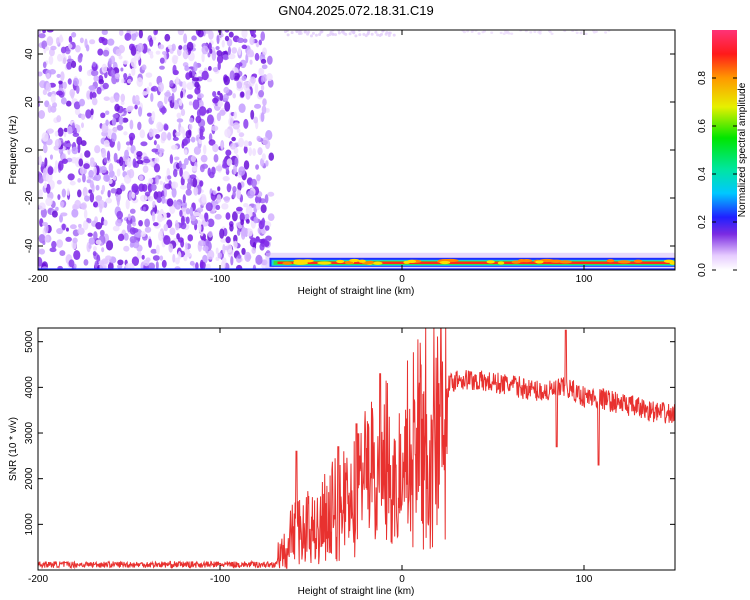  What do you see at coordinates (29, 341) in the screenshot?
I see `snr-y-tick-label: 5000` at bounding box center [29, 341].